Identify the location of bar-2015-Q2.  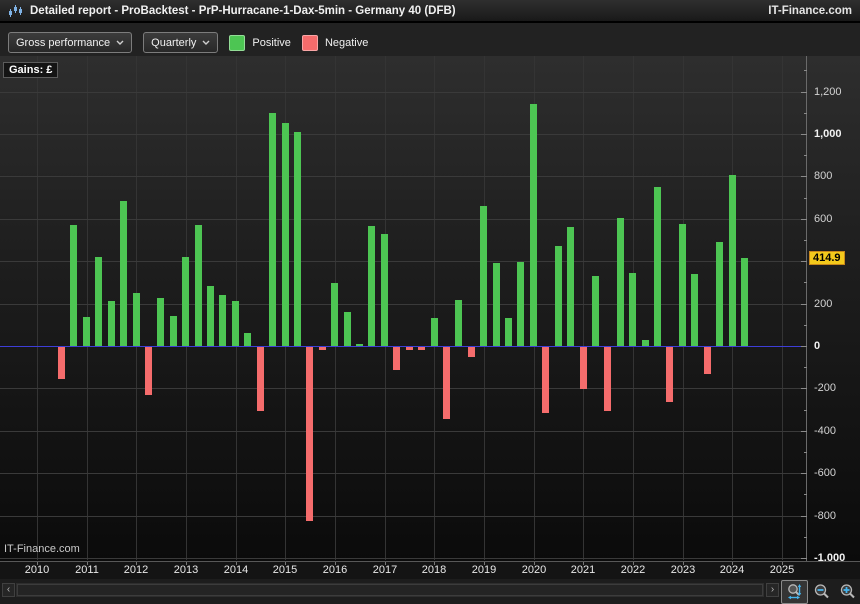
(297, 239).